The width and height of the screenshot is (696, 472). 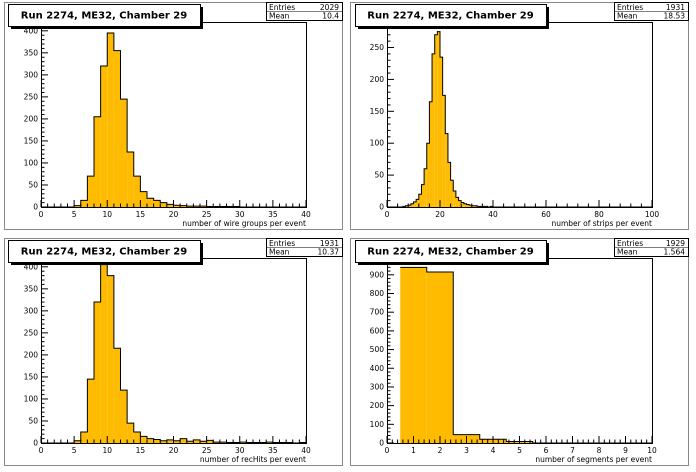 I want to click on x-tick-label: 20, so click(x=174, y=450).